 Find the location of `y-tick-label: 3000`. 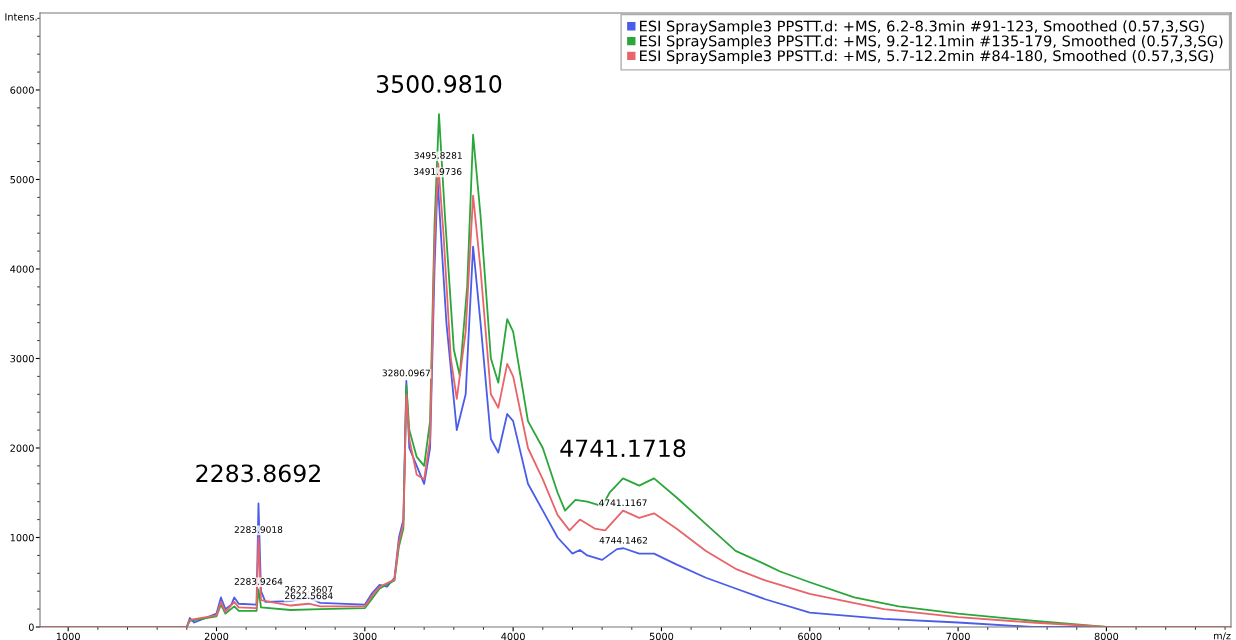

y-tick-label: 3000 is located at coordinates (22, 358).